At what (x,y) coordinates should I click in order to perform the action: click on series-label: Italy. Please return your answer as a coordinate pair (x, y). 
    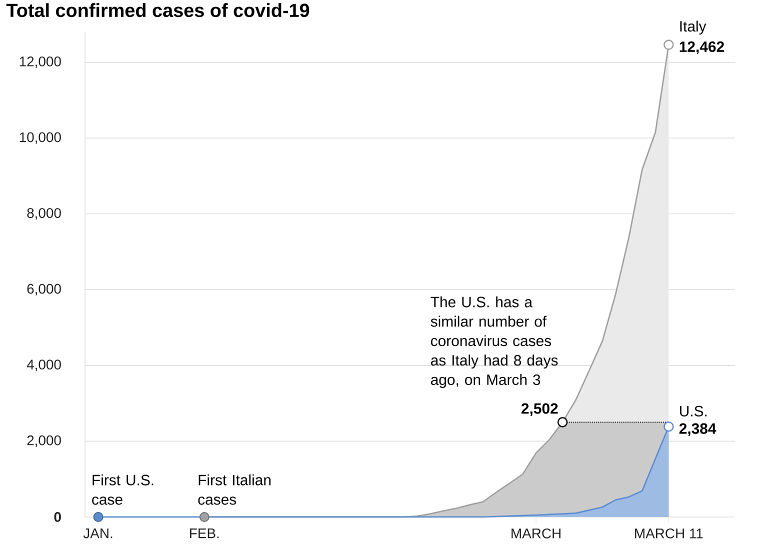
    Looking at the image, I should click on (693, 27).